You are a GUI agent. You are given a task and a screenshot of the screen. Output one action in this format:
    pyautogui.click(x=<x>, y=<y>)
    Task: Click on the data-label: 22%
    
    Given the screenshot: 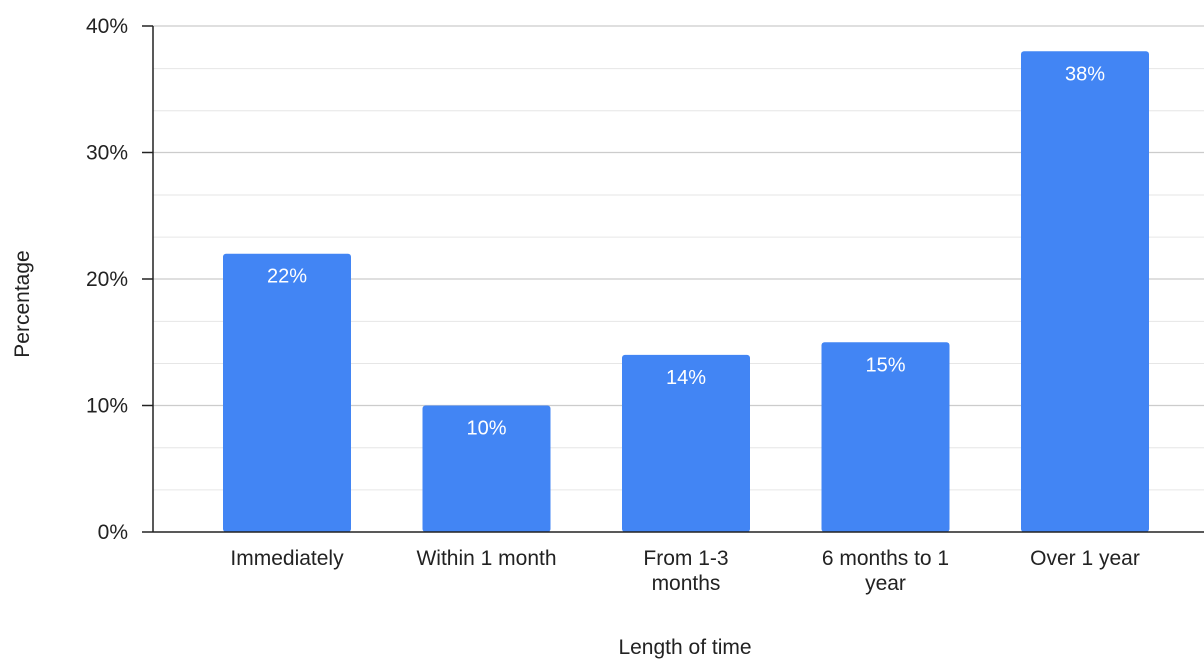 What is the action you would take?
    pyautogui.click(x=287, y=277)
    